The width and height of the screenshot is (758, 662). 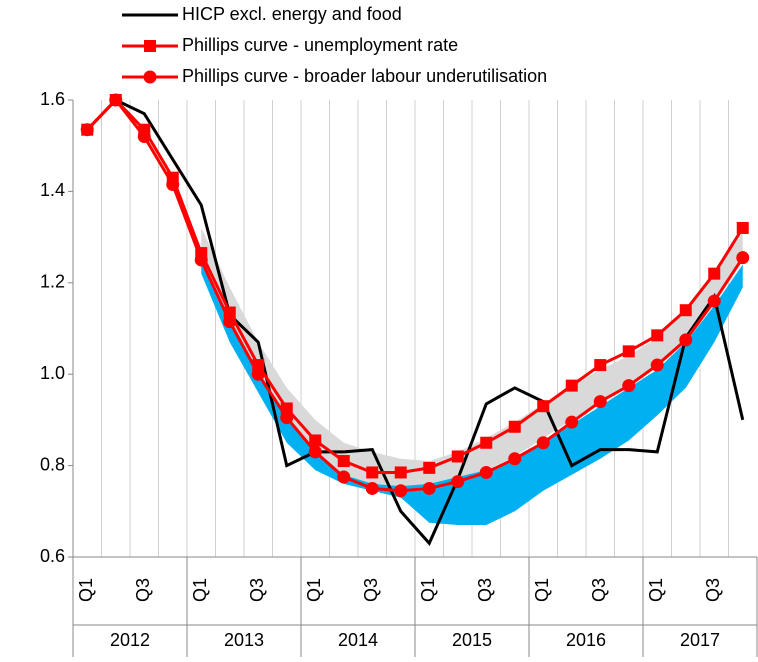 I want to click on year-label: 2015, so click(x=472, y=640).